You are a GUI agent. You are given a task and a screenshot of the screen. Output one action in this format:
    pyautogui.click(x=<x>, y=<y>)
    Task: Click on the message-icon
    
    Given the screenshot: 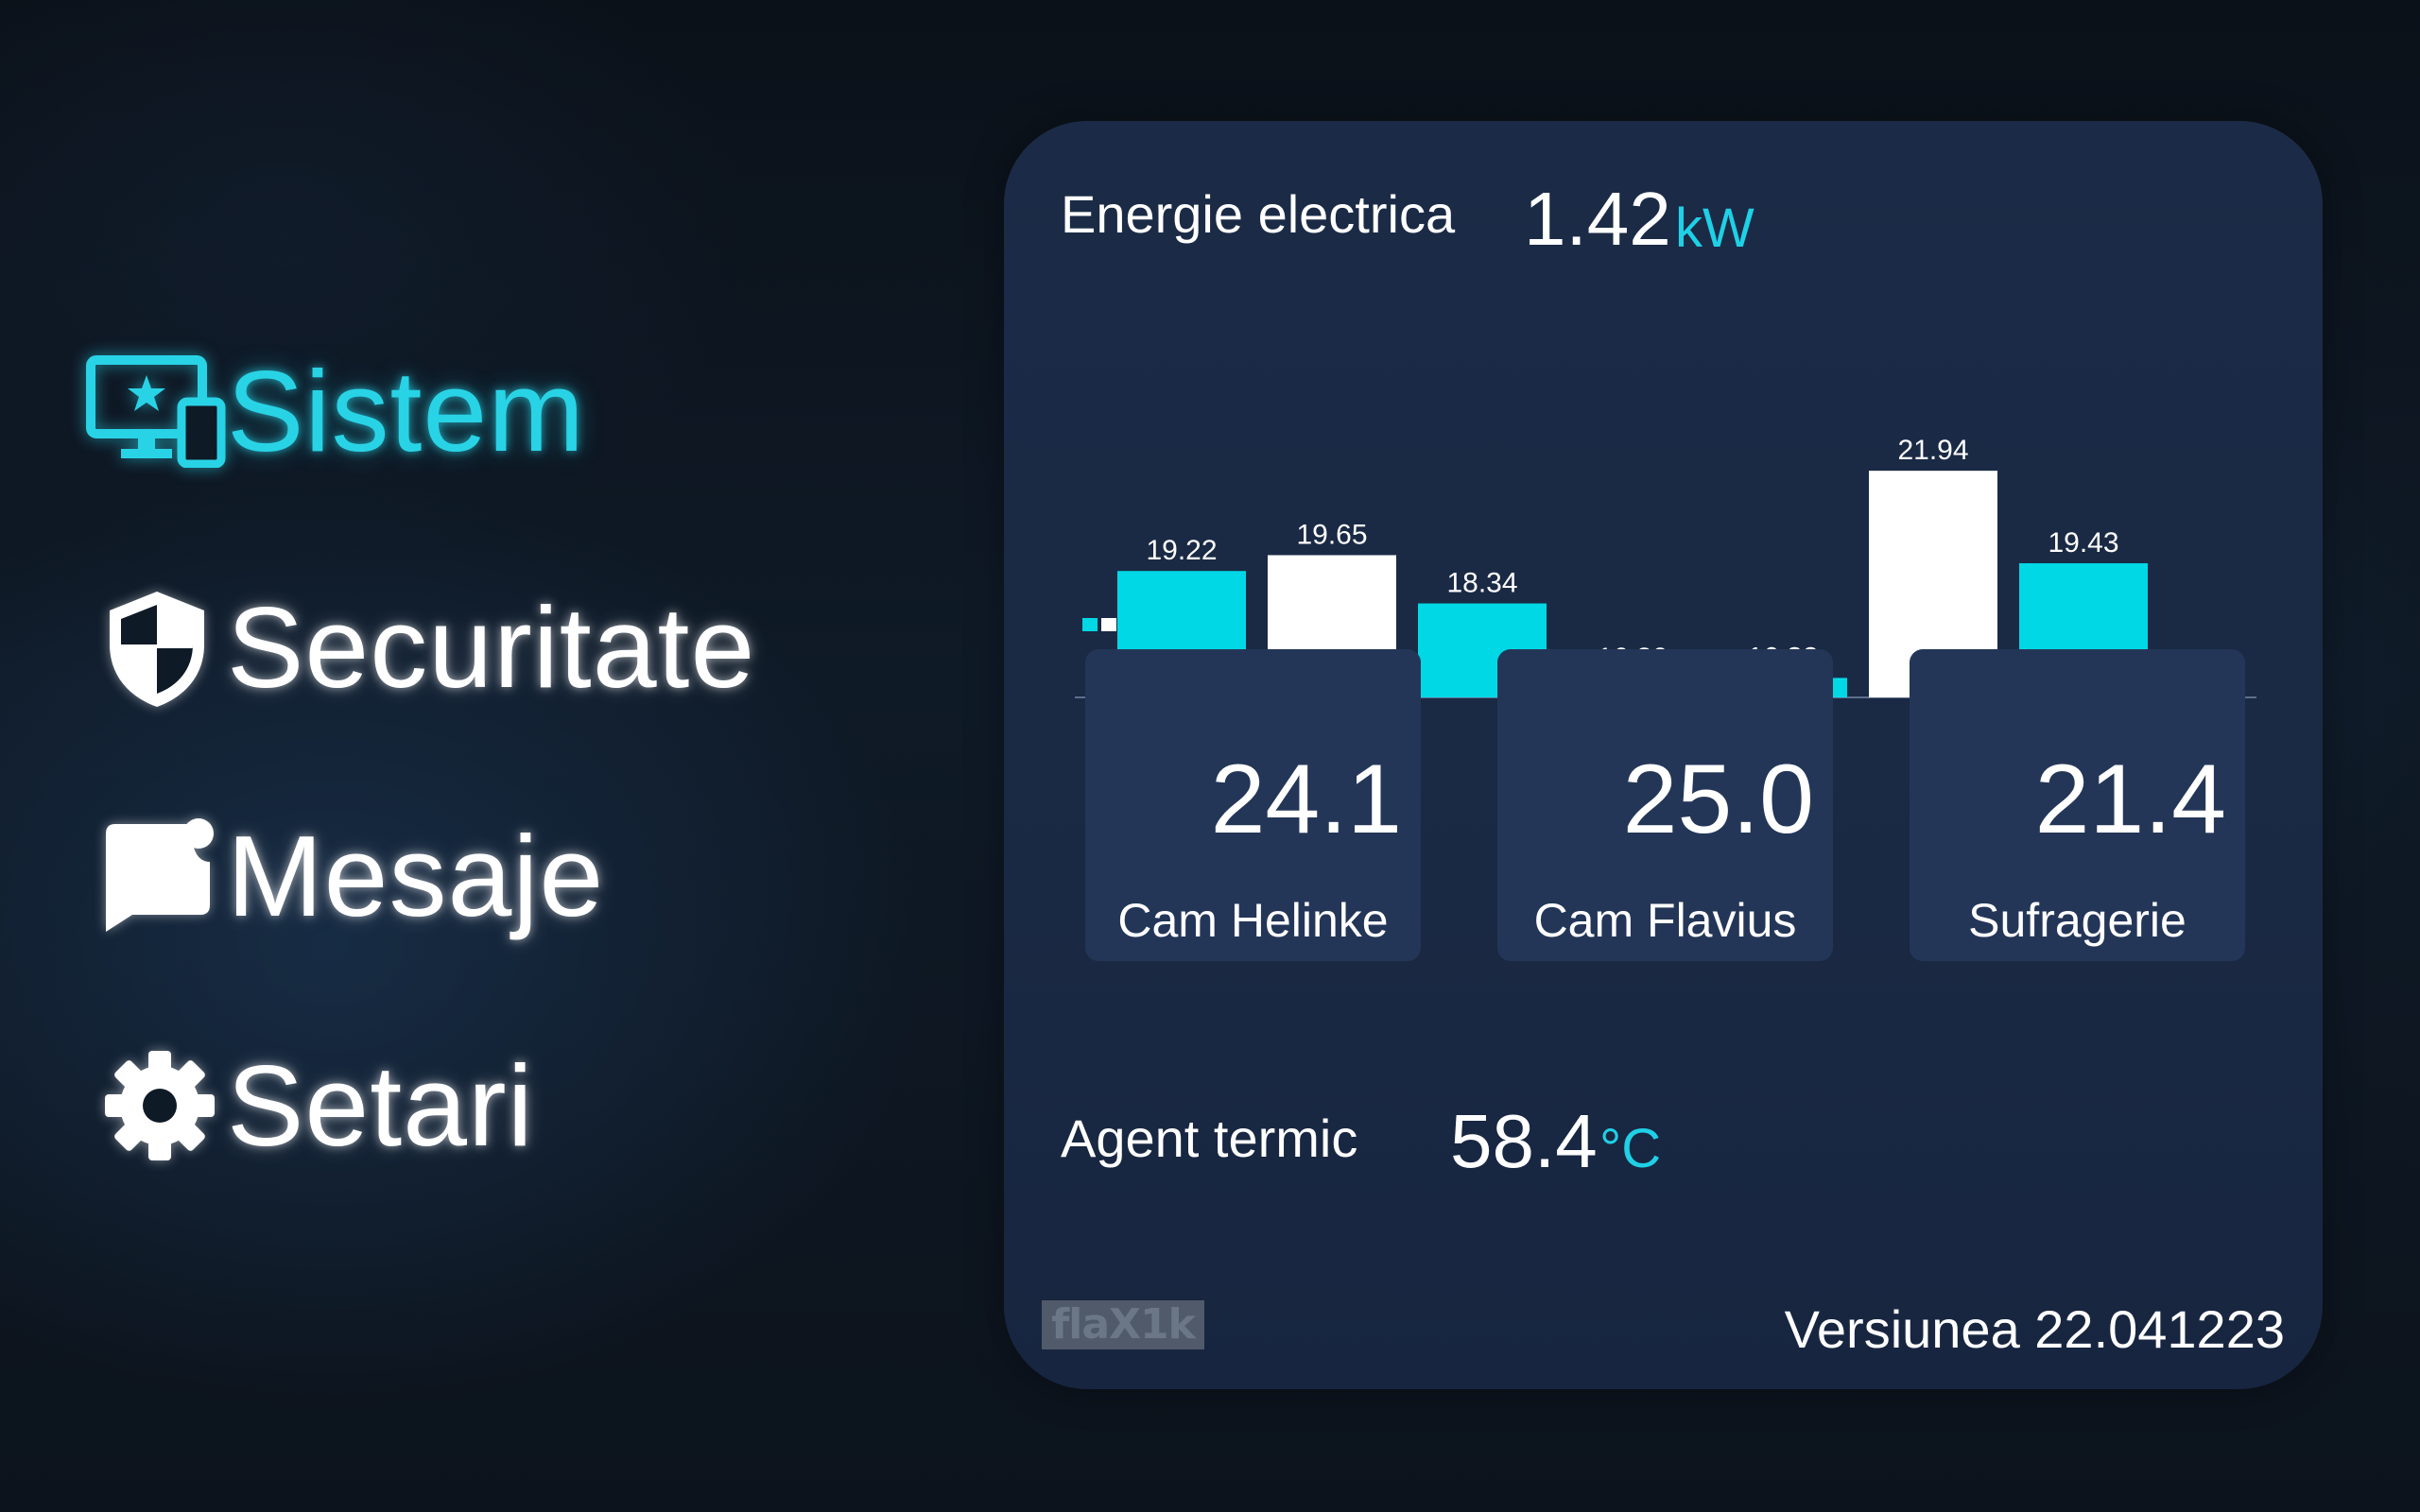 What is the action you would take?
    pyautogui.click(x=156, y=876)
    